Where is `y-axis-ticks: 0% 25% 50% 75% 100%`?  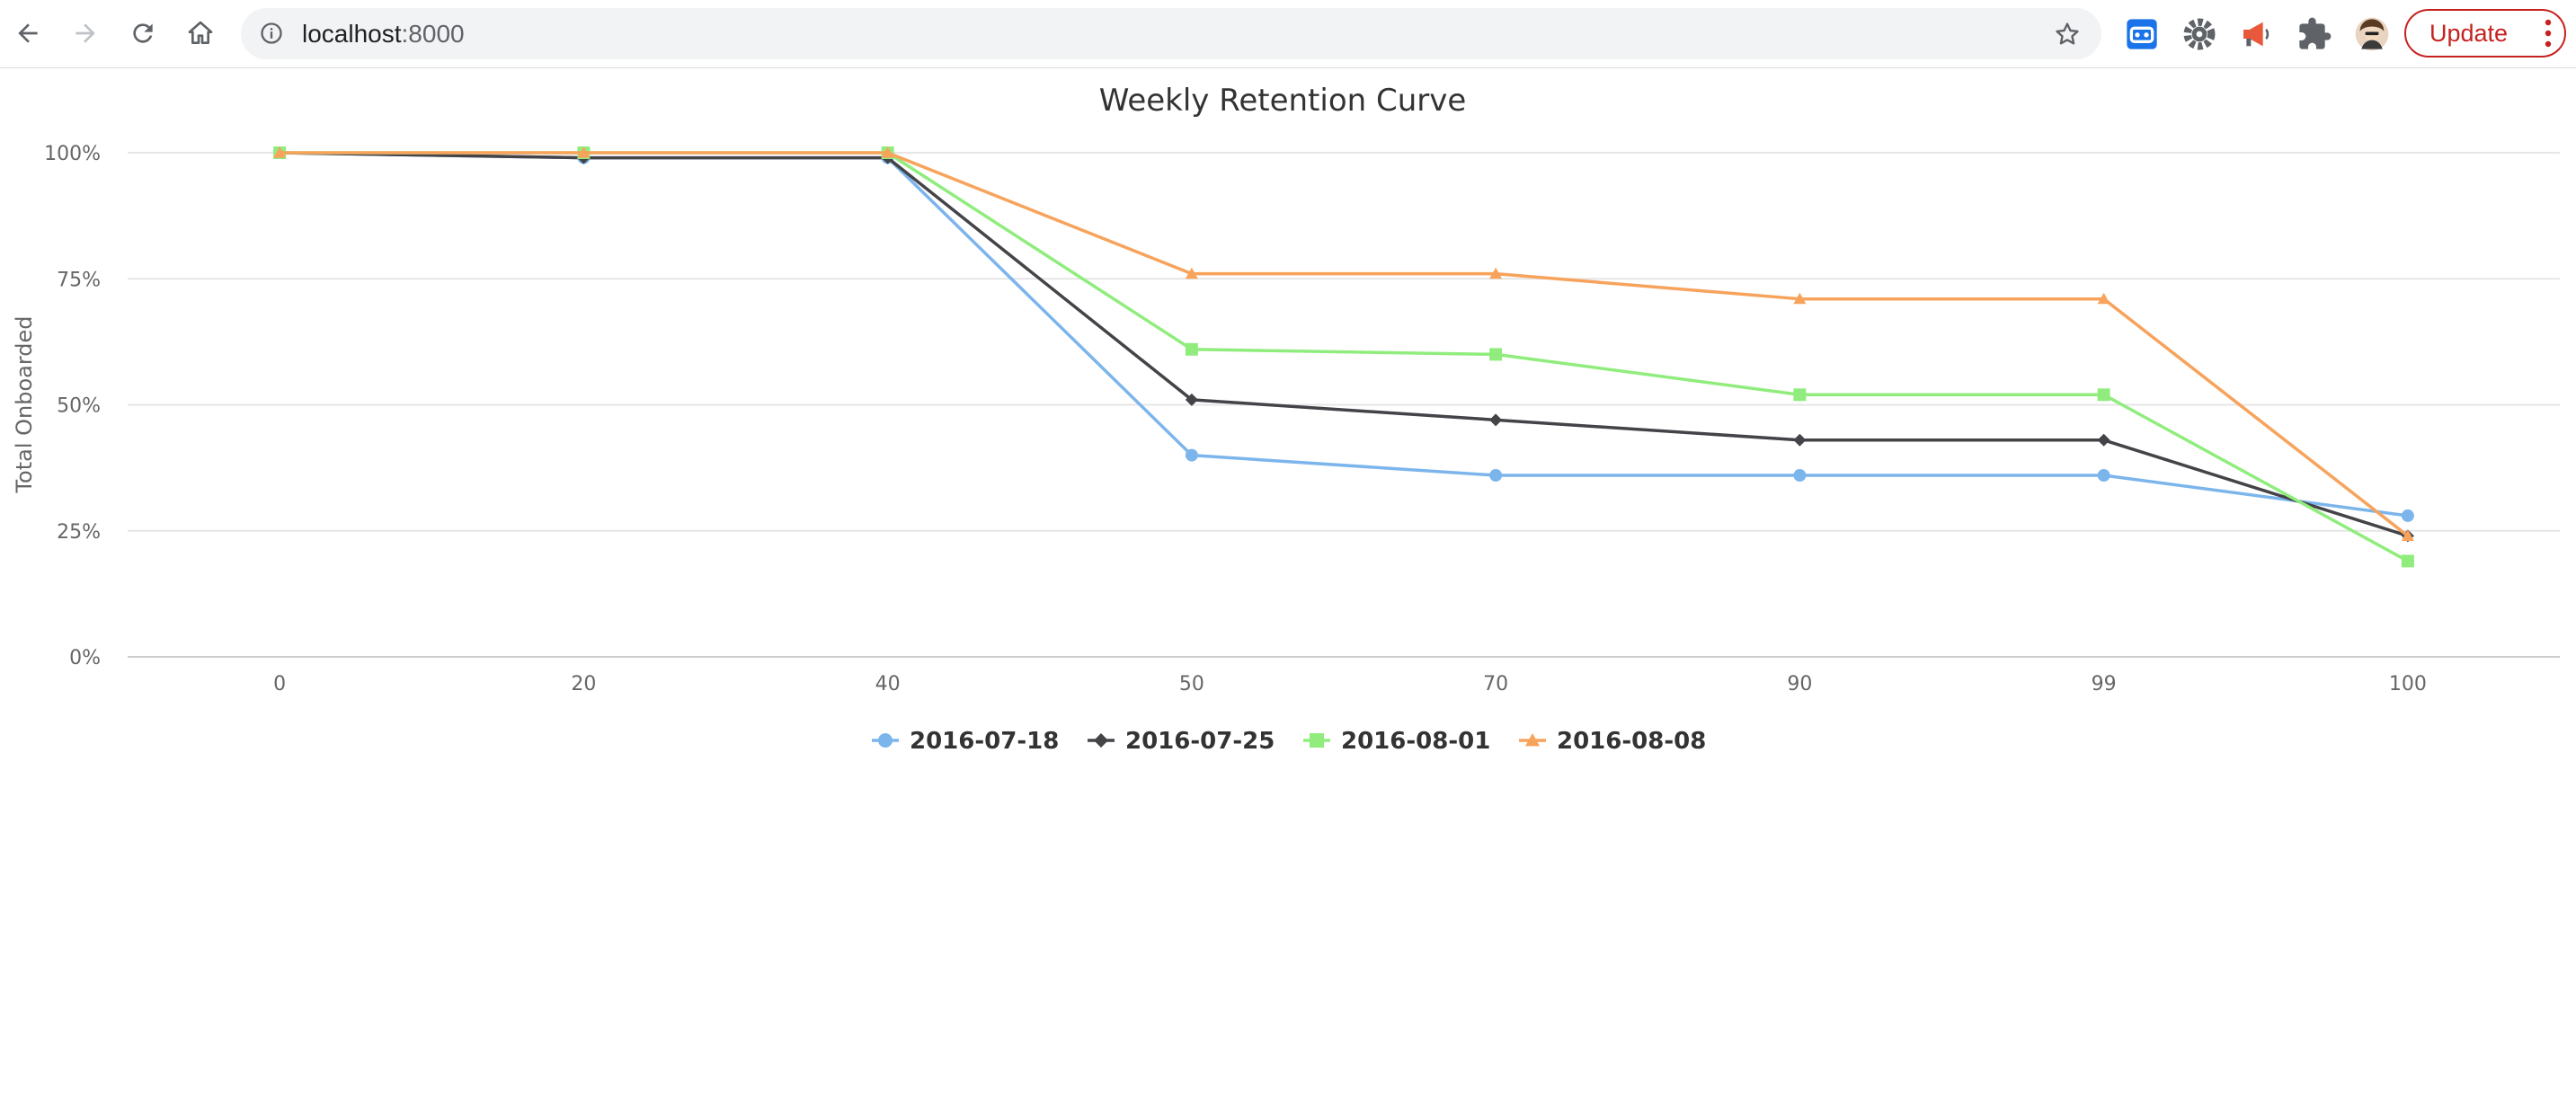 y-axis-ticks: 0% 25% 50% 75% 100% is located at coordinates (72, 406).